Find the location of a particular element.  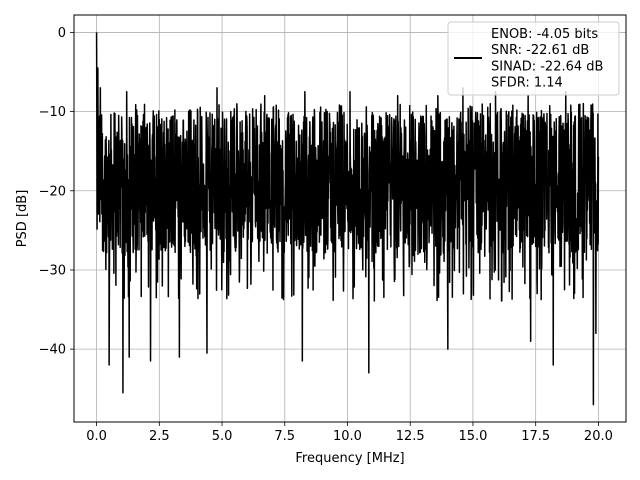

y-tick-label: −30 is located at coordinates (52, 270).